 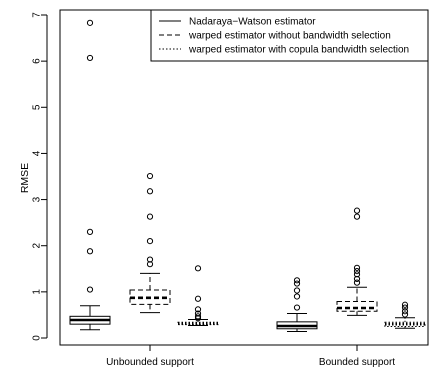 I want to click on legend-item: Nadaraya−Watson estimator, so click(x=237, y=22).